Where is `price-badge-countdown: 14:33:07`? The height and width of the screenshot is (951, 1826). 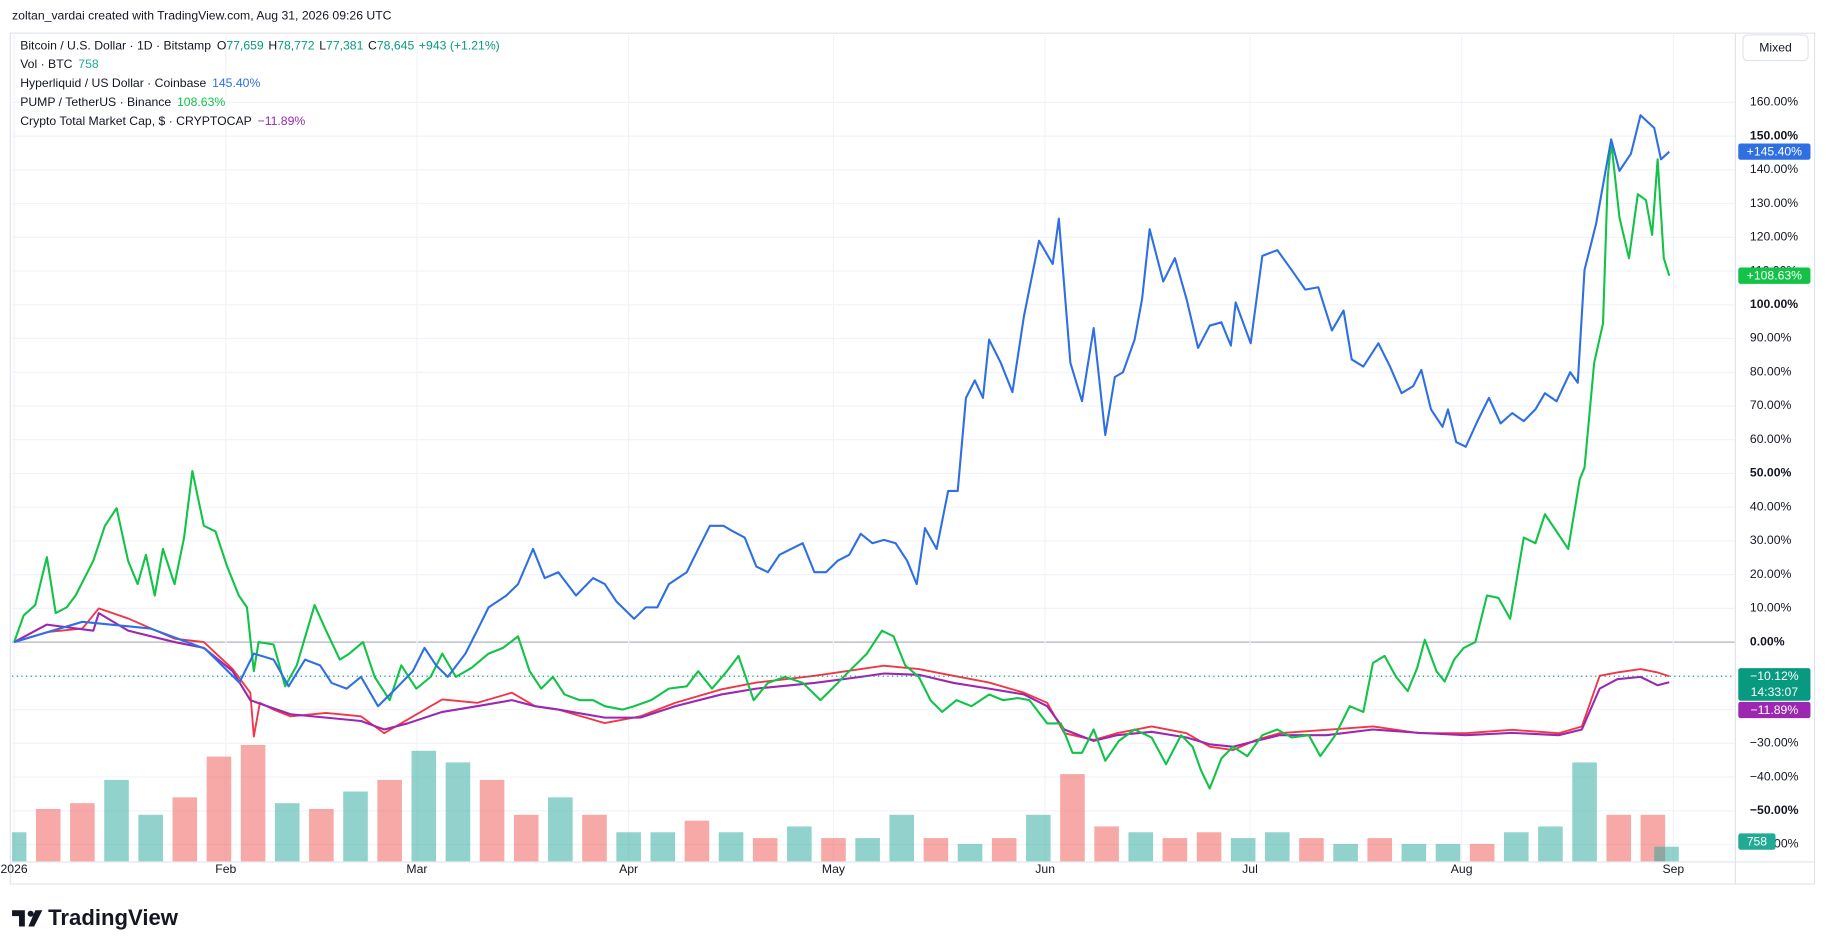
price-badge-countdown: 14:33:07 is located at coordinates (1775, 692).